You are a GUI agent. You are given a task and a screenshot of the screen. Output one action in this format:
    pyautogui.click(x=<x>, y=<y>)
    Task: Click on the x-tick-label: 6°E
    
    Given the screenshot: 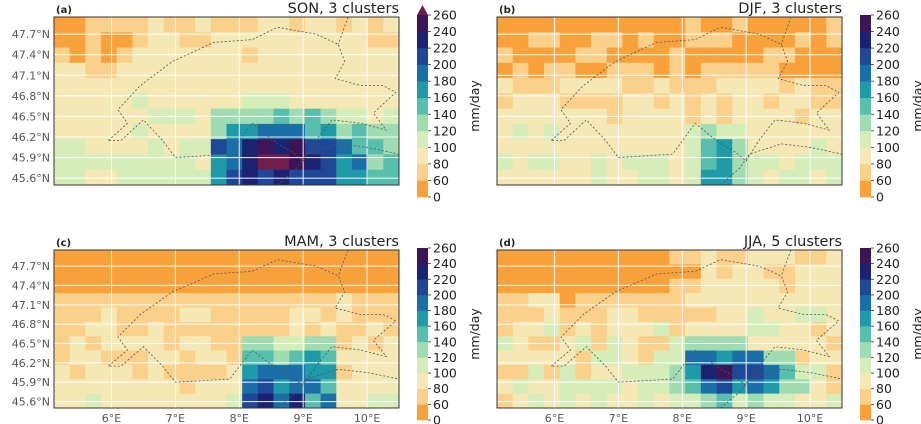 What is the action you would take?
    pyautogui.click(x=554, y=418)
    